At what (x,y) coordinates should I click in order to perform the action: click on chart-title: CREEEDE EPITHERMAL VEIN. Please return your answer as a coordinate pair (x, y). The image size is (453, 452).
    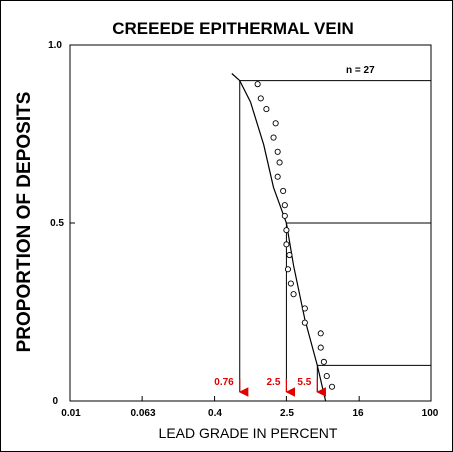
    Looking at the image, I should click on (233, 28).